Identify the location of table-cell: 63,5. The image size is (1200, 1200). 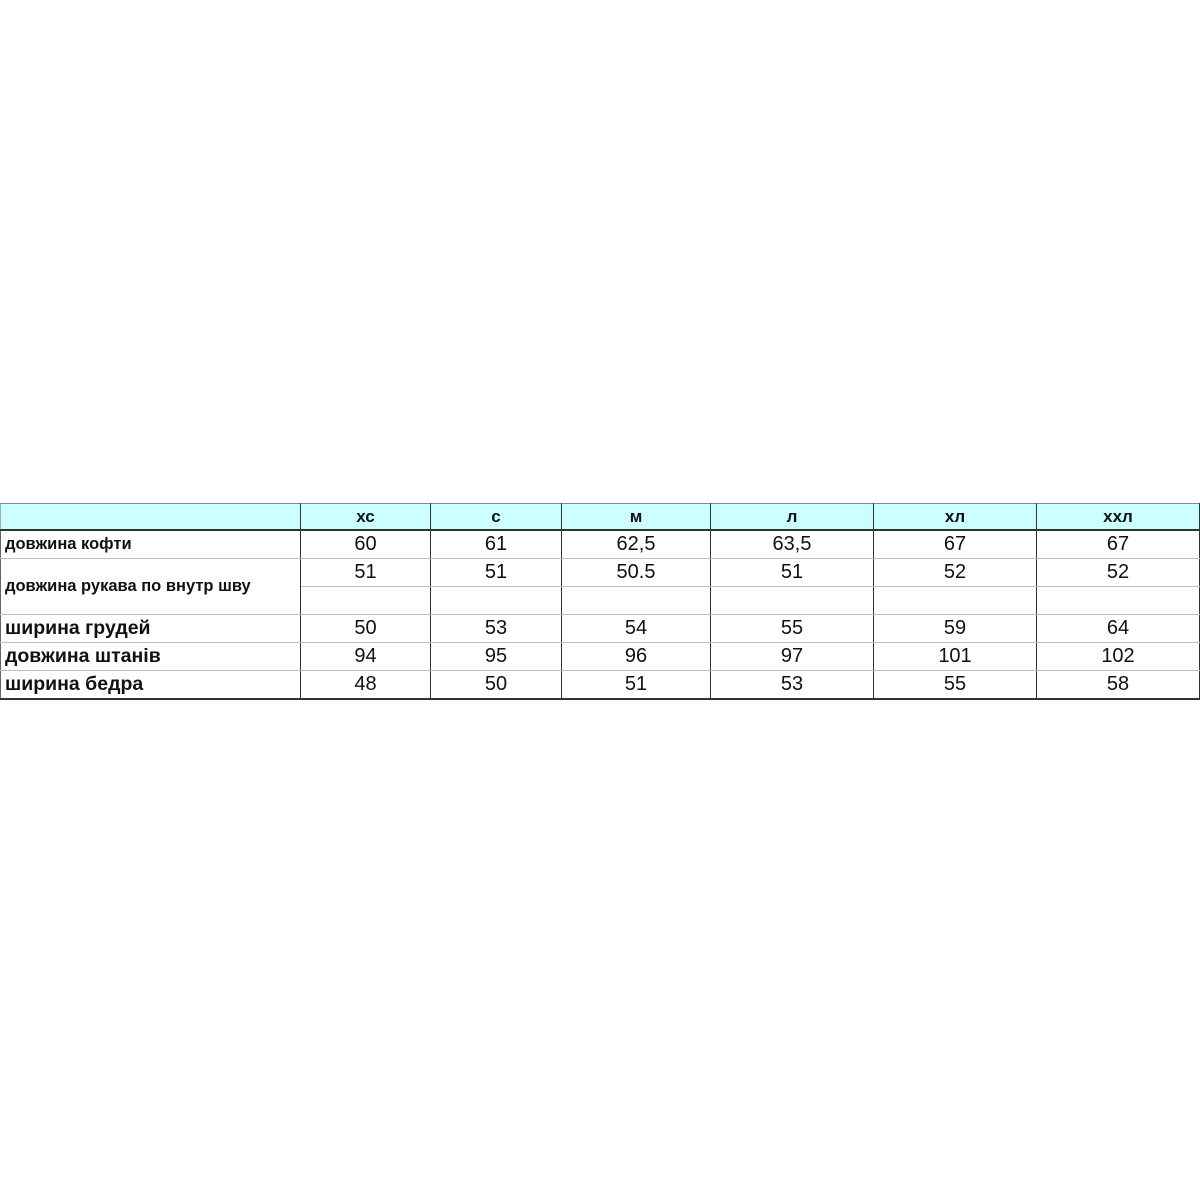
(792, 544).